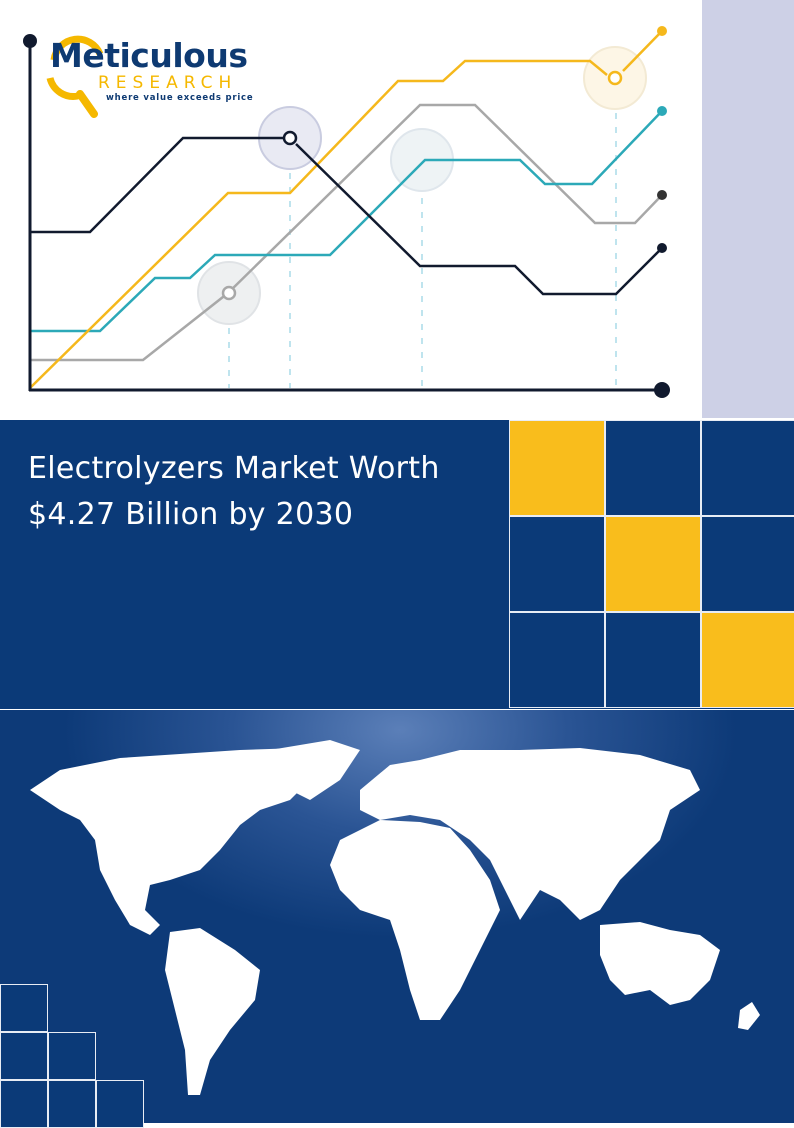 Image resolution: width=794 pixels, height=1128 pixels. What do you see at coordinates (390, 785) in the screenshot?
I see `uk` at bounding box center [390, 785].